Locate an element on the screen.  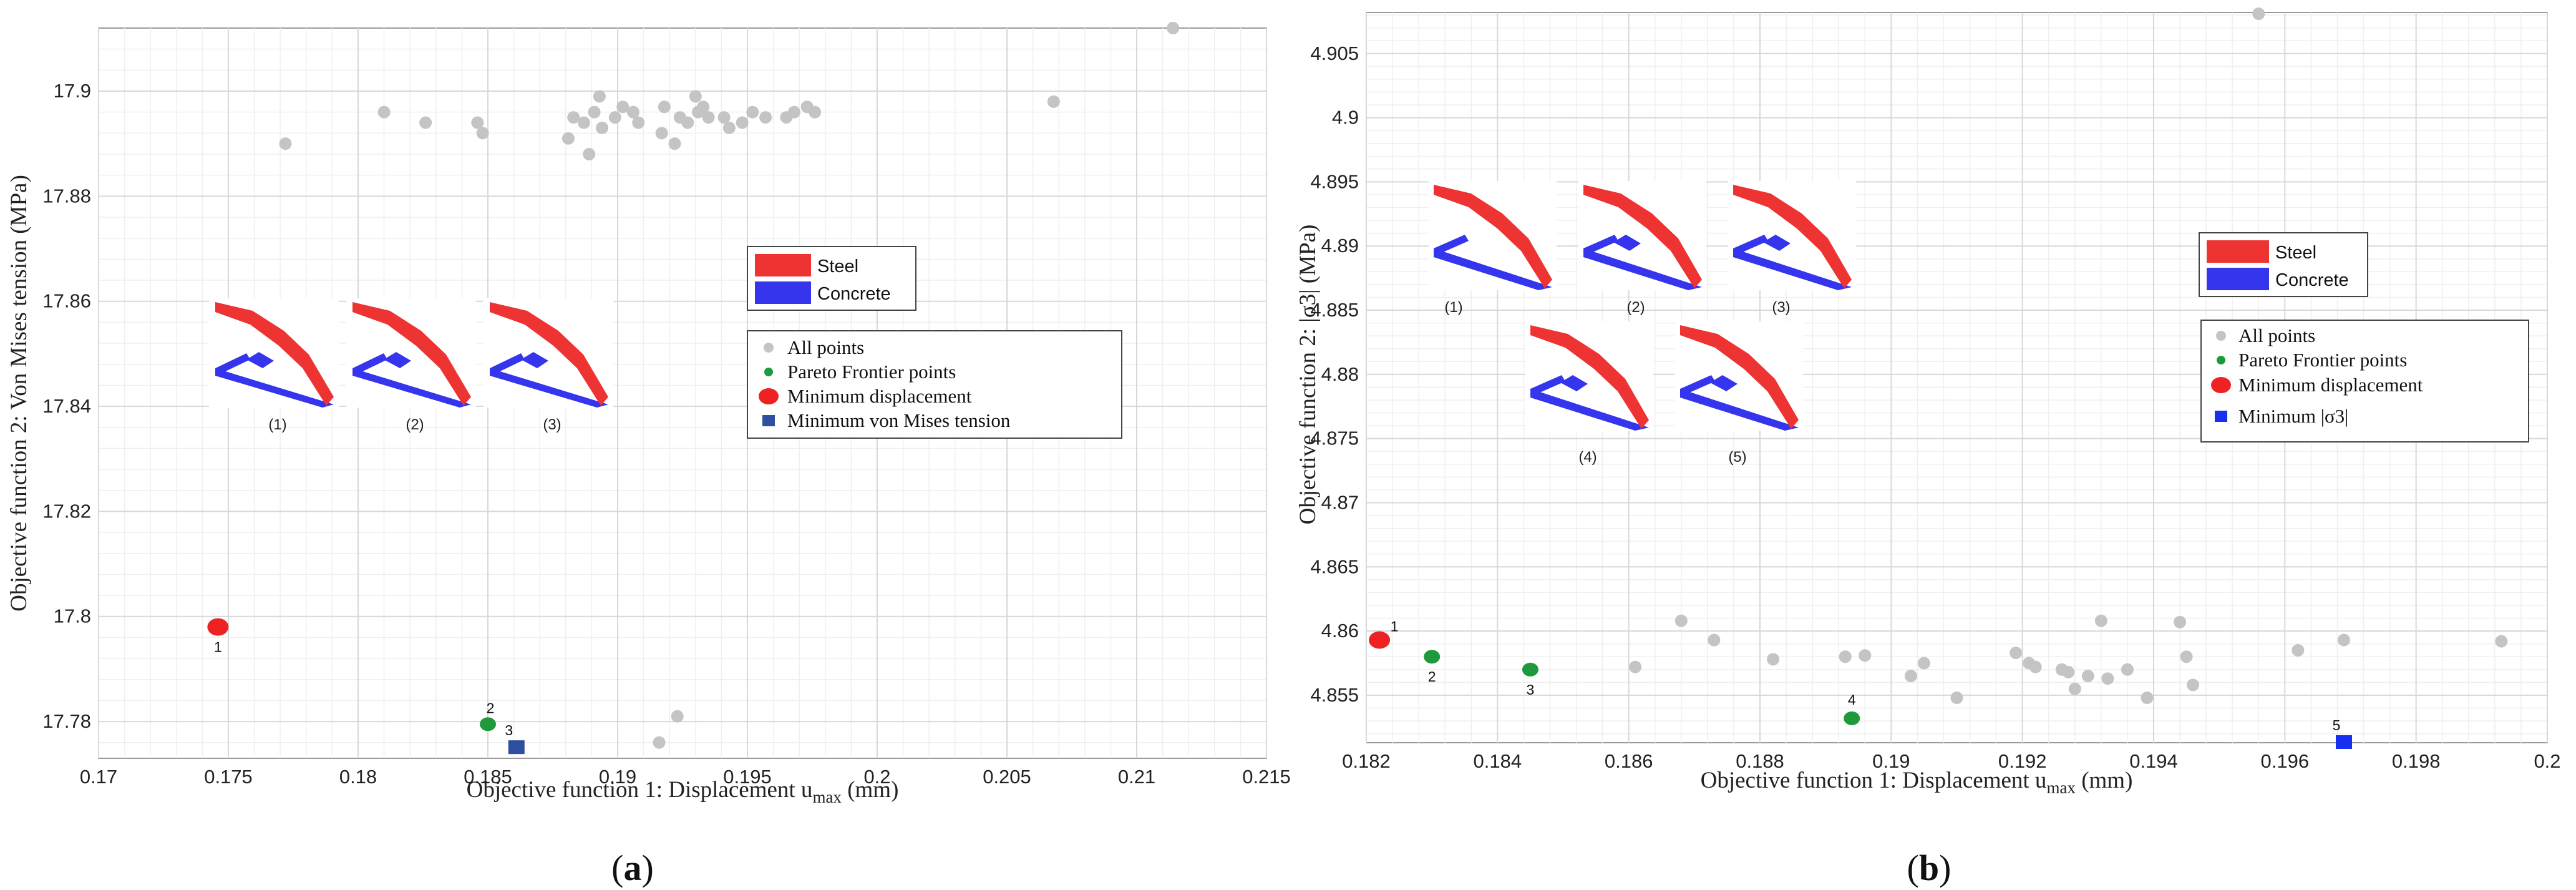
legend-pareto-label: Pareto Frontier points is located at coordinates (2322, 360).